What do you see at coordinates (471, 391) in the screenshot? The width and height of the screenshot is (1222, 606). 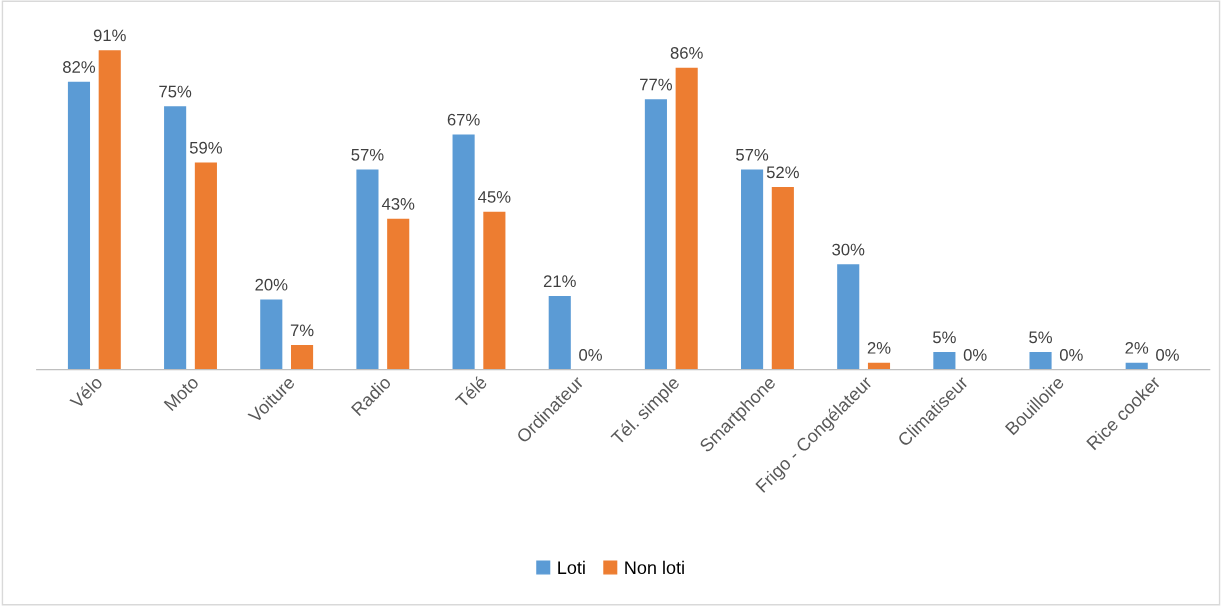 I see `x-tick-label: Télé` at bounding box center [471, 391].